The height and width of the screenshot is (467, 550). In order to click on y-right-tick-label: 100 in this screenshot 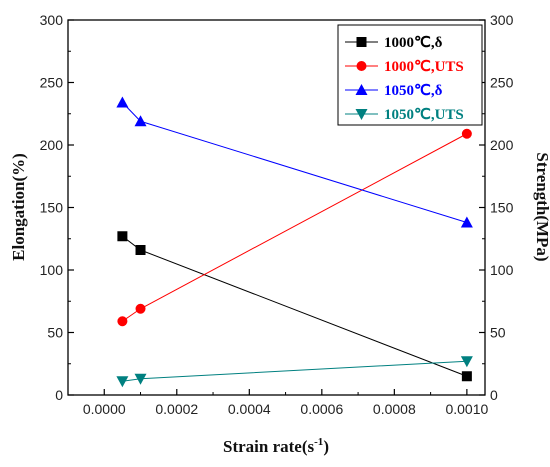, I will do `click(502, 270)`.